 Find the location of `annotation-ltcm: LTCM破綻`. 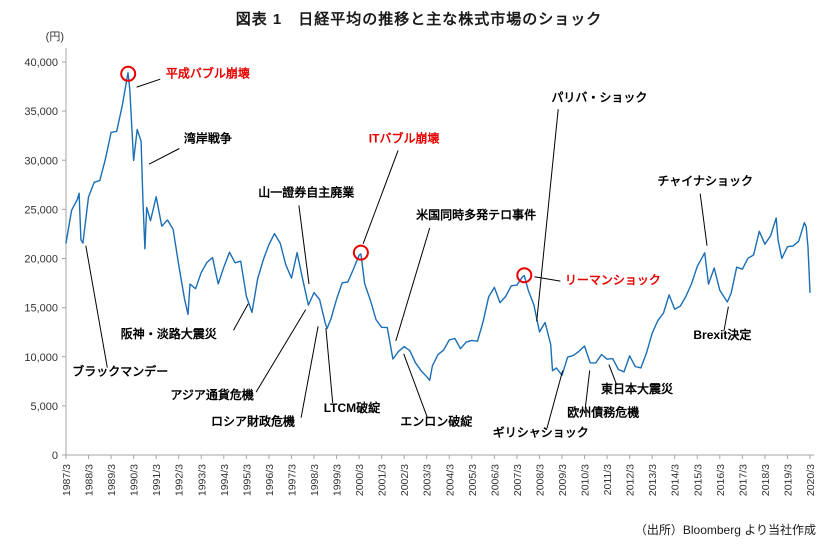

annotation-ltcm: LTCM破綻 is located at coordinates (352, 407).